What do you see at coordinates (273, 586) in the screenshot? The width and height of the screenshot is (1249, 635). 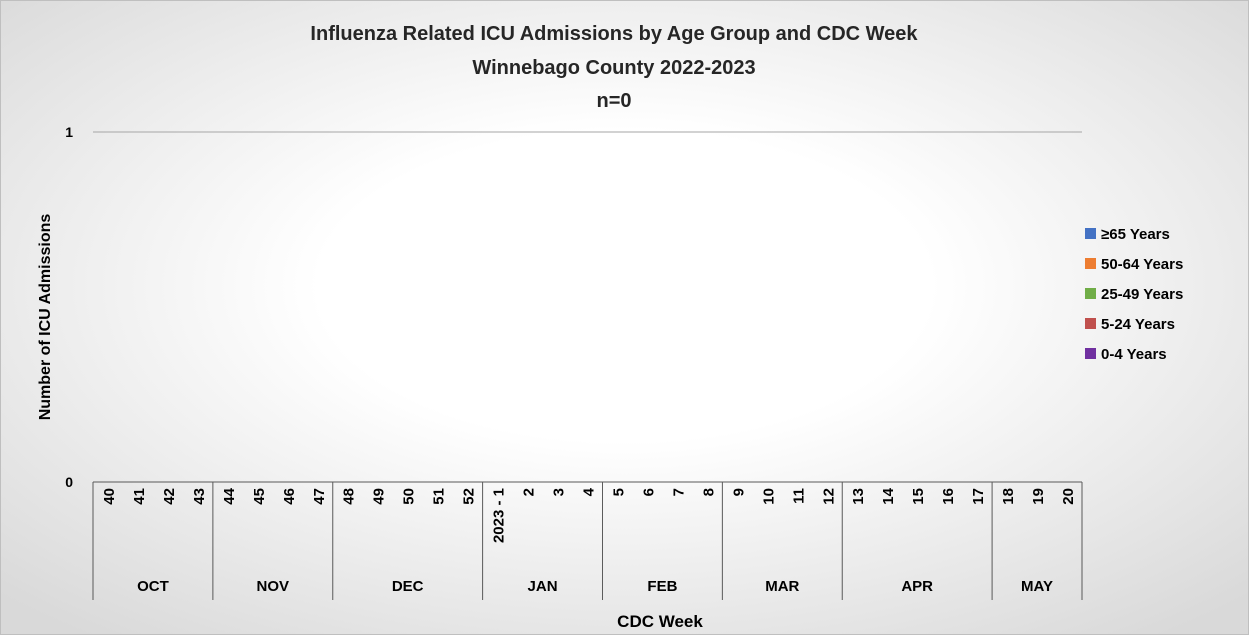 I see `x-group-label: NOV` at bounding box center [273, 586].